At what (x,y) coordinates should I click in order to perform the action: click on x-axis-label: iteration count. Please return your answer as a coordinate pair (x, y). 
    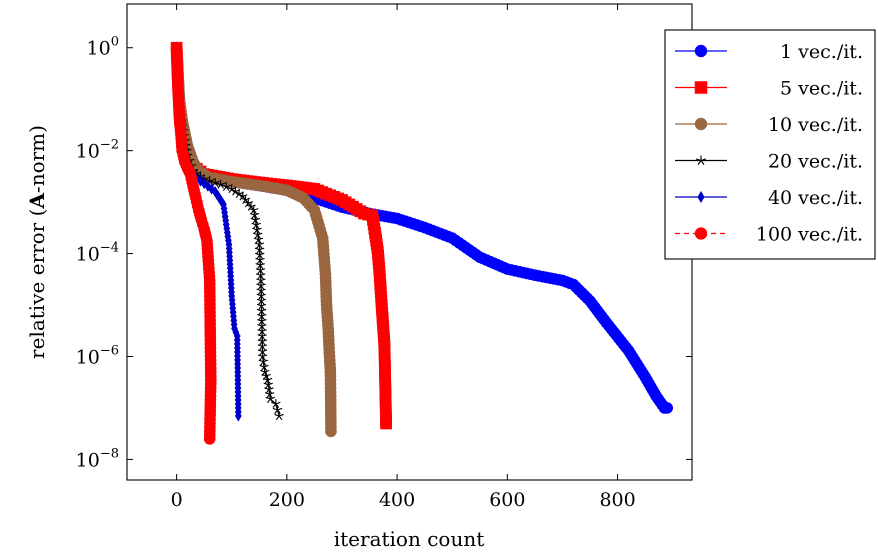
    Looking at the image, I should click on (409, 539).